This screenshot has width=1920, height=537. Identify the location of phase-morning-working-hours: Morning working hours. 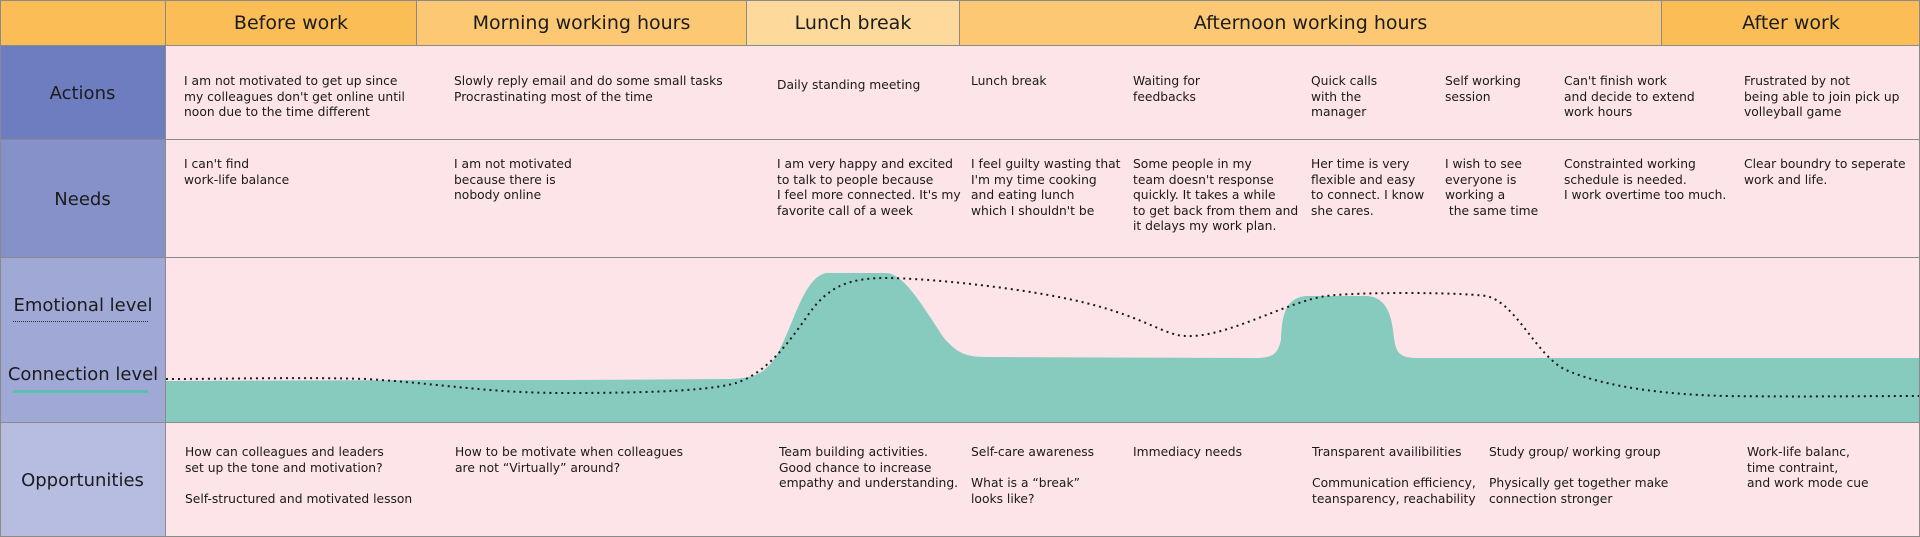
(582, 23).